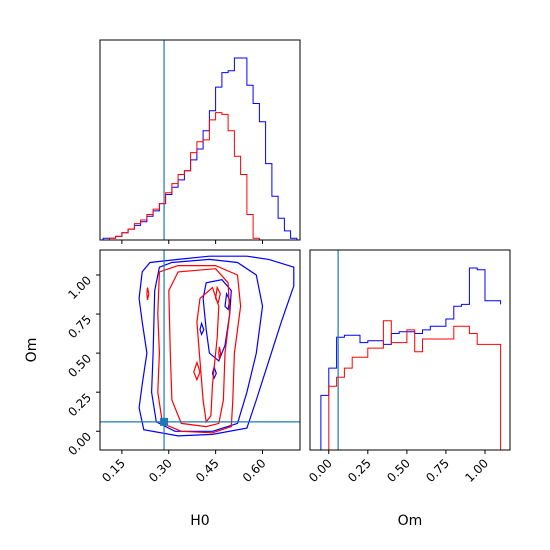 This screenshot has height=550, width=550. I want to click on xlabel-om: Om, so click(410, 521).